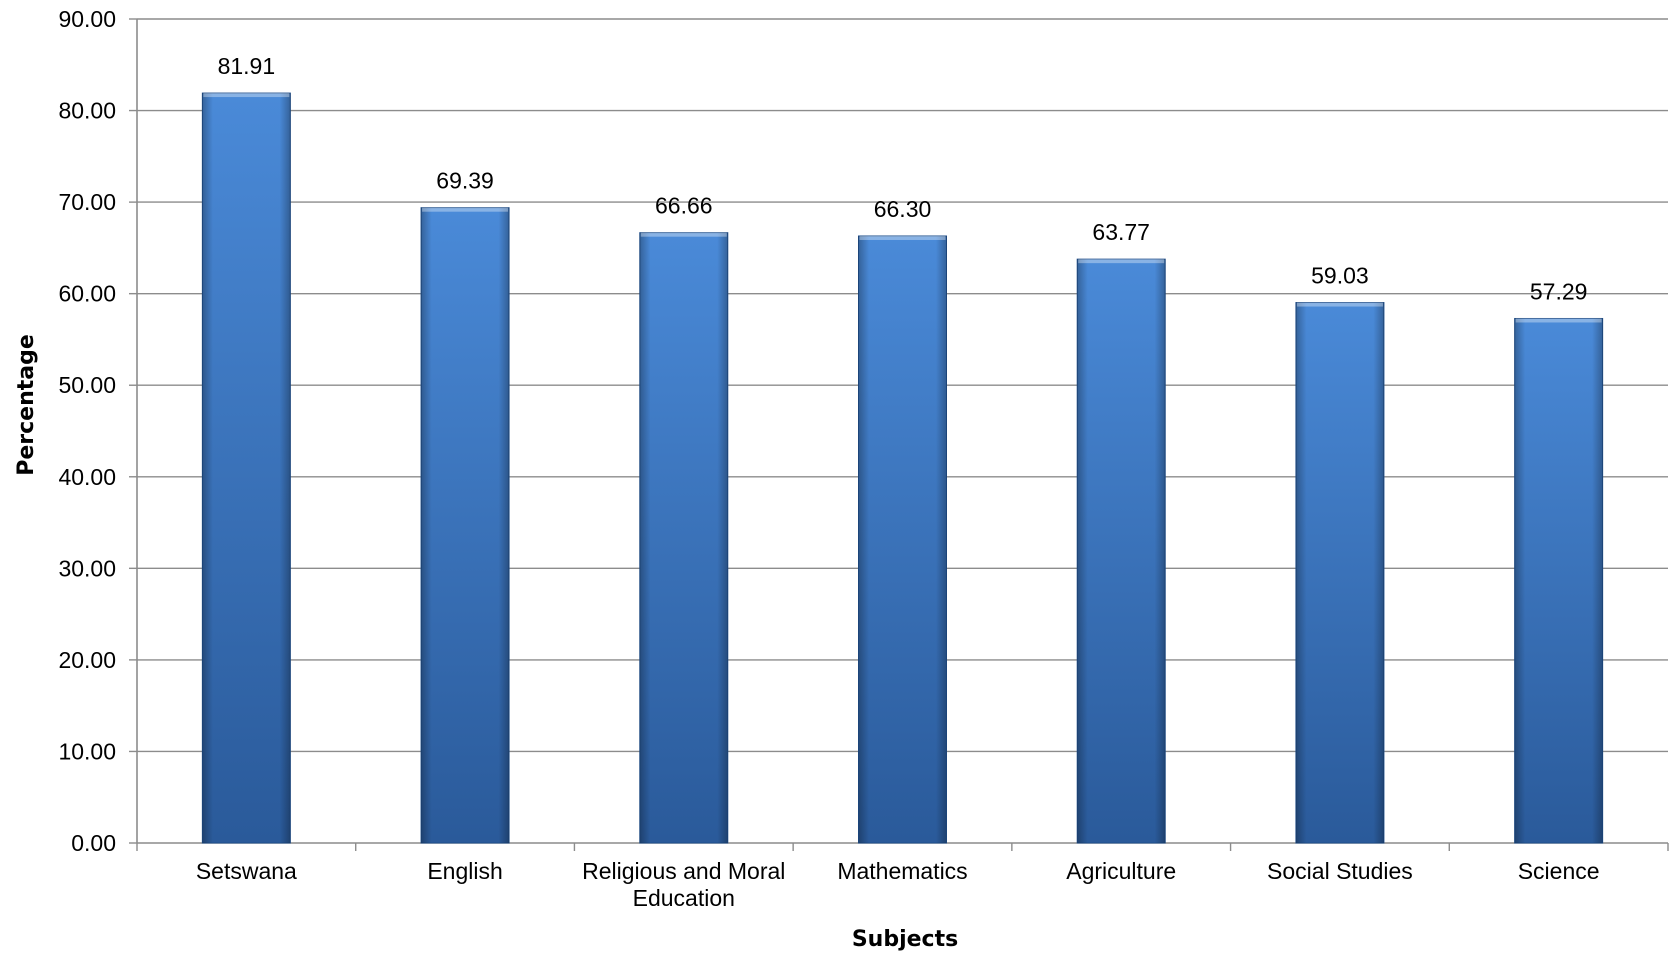 The width and height of the screenshot is (1675, 956). What do you see at coordinates (87, 294) in the screenshot?
I see `y-tick-label: 60.00` at bounding box center [87, 294].